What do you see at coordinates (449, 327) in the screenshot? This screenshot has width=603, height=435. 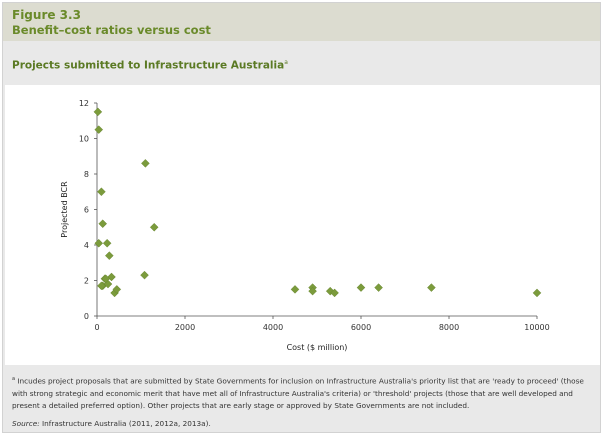 I see `x-tick-label: 8000` at bounding box center [449, 327].